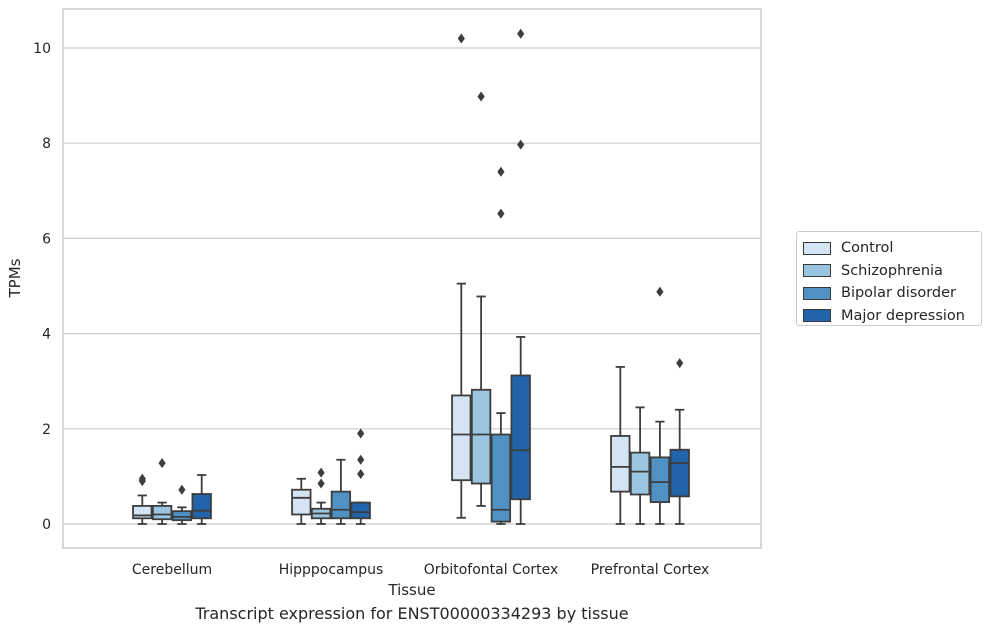 The height and width of the screenshot is (634, 992). I want to click on legend-label: Major depression, so click(903, 315).